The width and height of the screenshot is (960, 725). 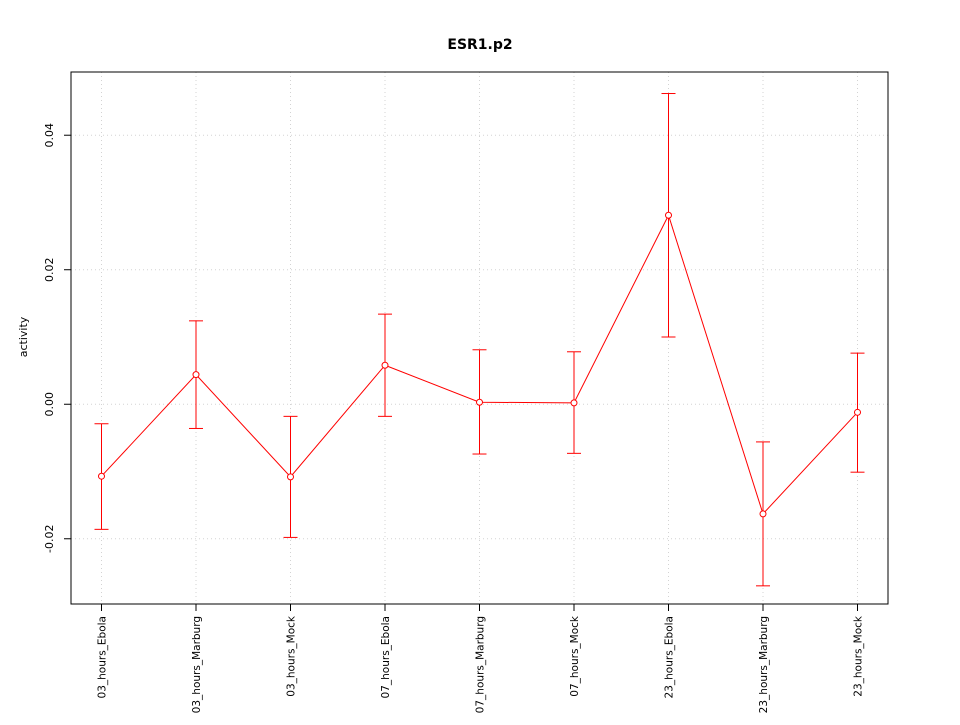 I want to click on x-tick-label: 23_hours_Marburg, so click(x=764, y=664).